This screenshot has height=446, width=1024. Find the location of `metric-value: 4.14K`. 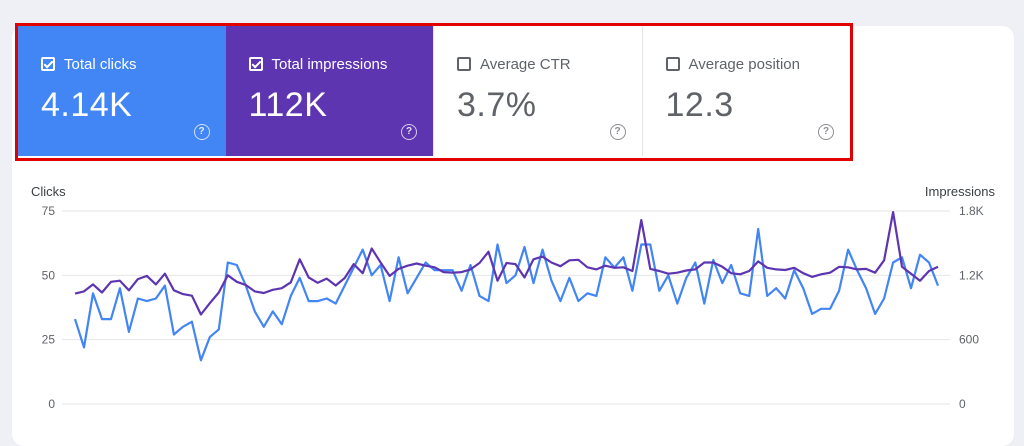

metric-value: 4.14K is located at coordinates (87, 105).